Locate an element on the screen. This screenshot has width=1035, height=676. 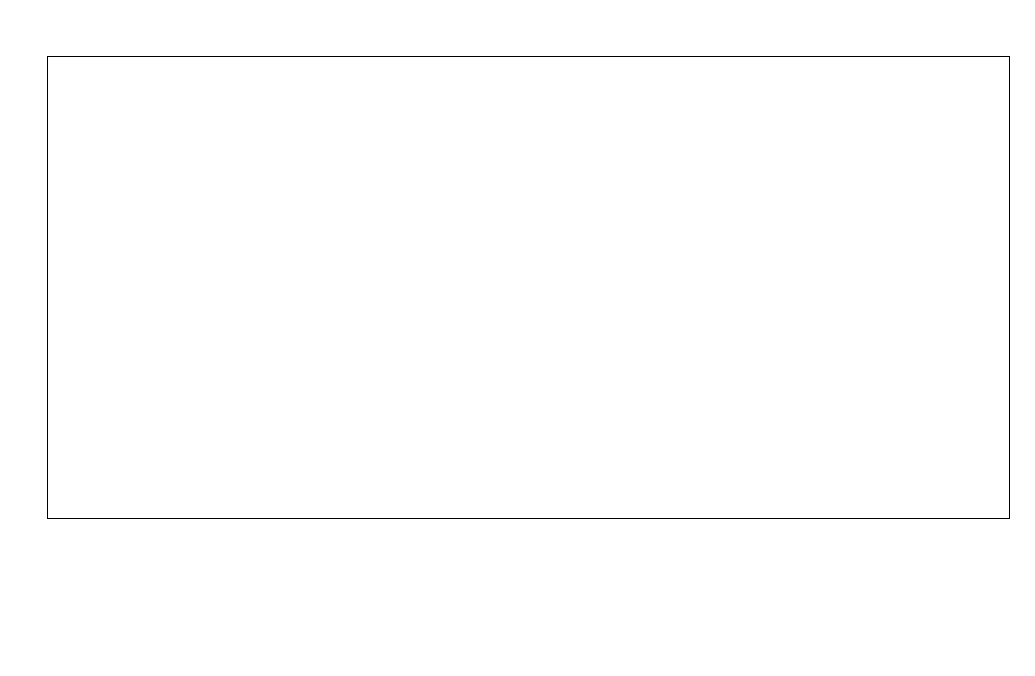
colorbar-bar is located at coordinates (335, 619).